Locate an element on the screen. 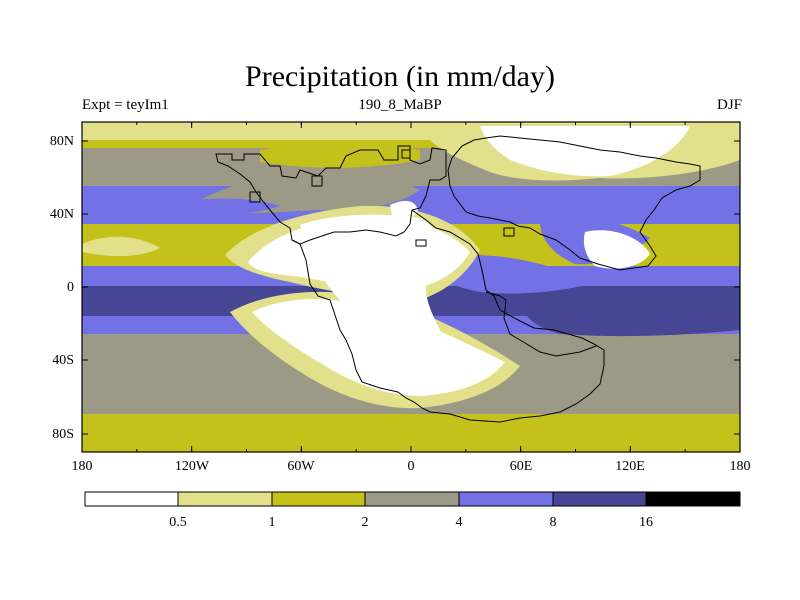 This screenshot has width=800, height=600. colorbar-units: mm/day is located at coordinates (782, 580).